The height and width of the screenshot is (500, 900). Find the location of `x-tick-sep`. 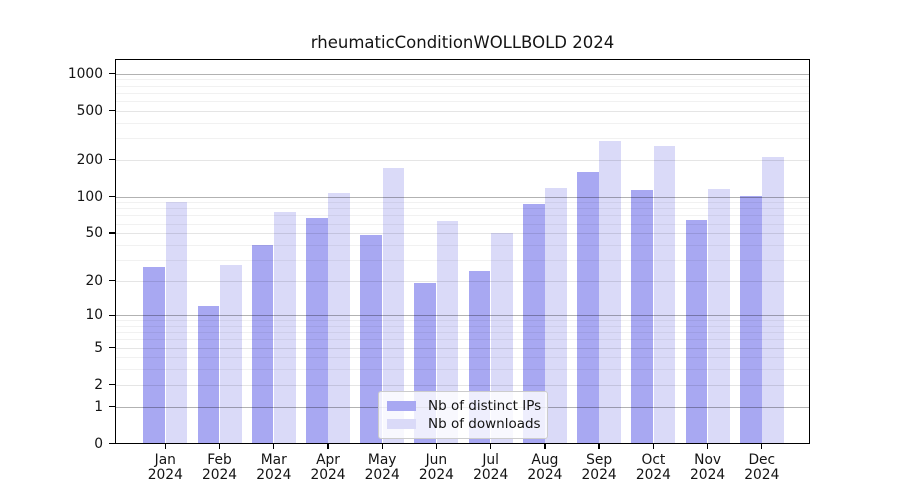

x-tick-sep is located at coordinates (599, 446).